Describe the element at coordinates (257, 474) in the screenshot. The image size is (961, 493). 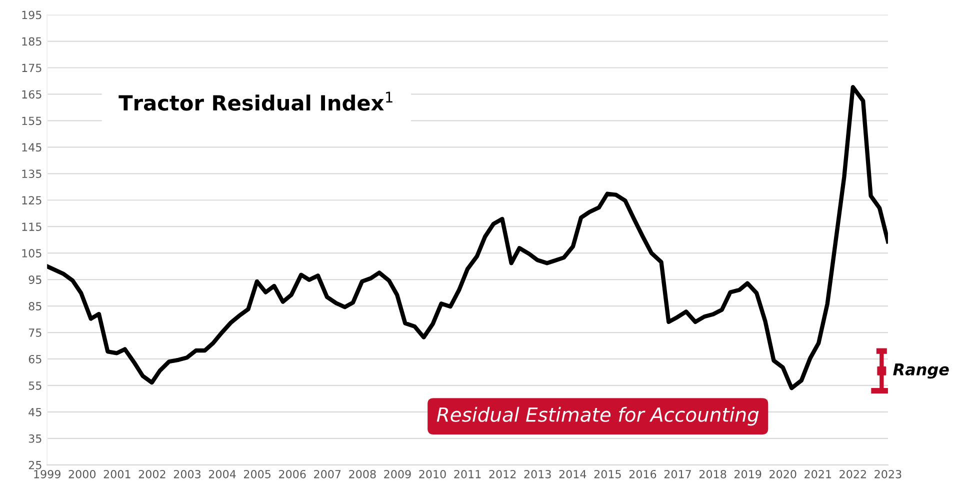
I see `x-tick-label: 2005` at that location.